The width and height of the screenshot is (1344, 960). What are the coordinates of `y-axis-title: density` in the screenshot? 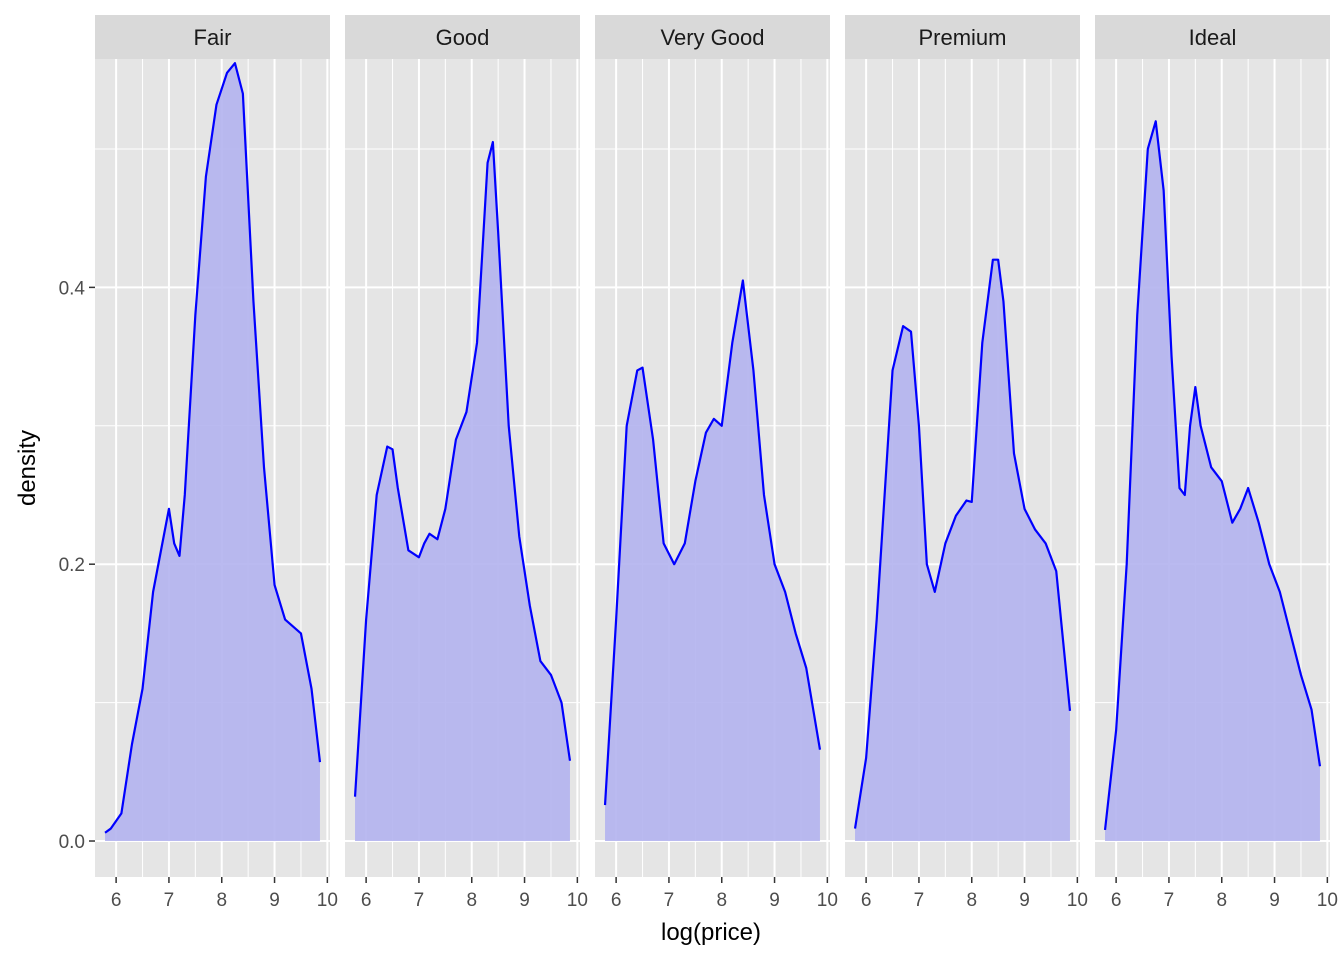 It's located at (27, 468).